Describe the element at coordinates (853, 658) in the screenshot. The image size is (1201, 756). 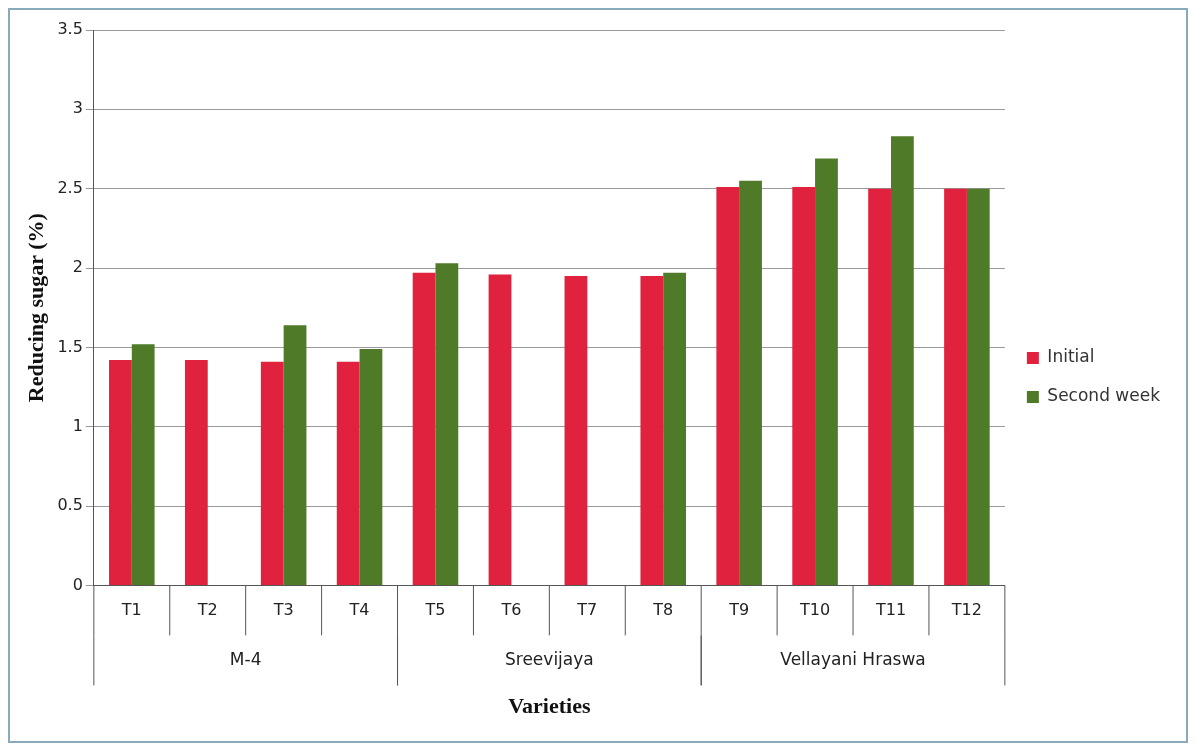
I see `text: Vellayani Hraswa` at that location.